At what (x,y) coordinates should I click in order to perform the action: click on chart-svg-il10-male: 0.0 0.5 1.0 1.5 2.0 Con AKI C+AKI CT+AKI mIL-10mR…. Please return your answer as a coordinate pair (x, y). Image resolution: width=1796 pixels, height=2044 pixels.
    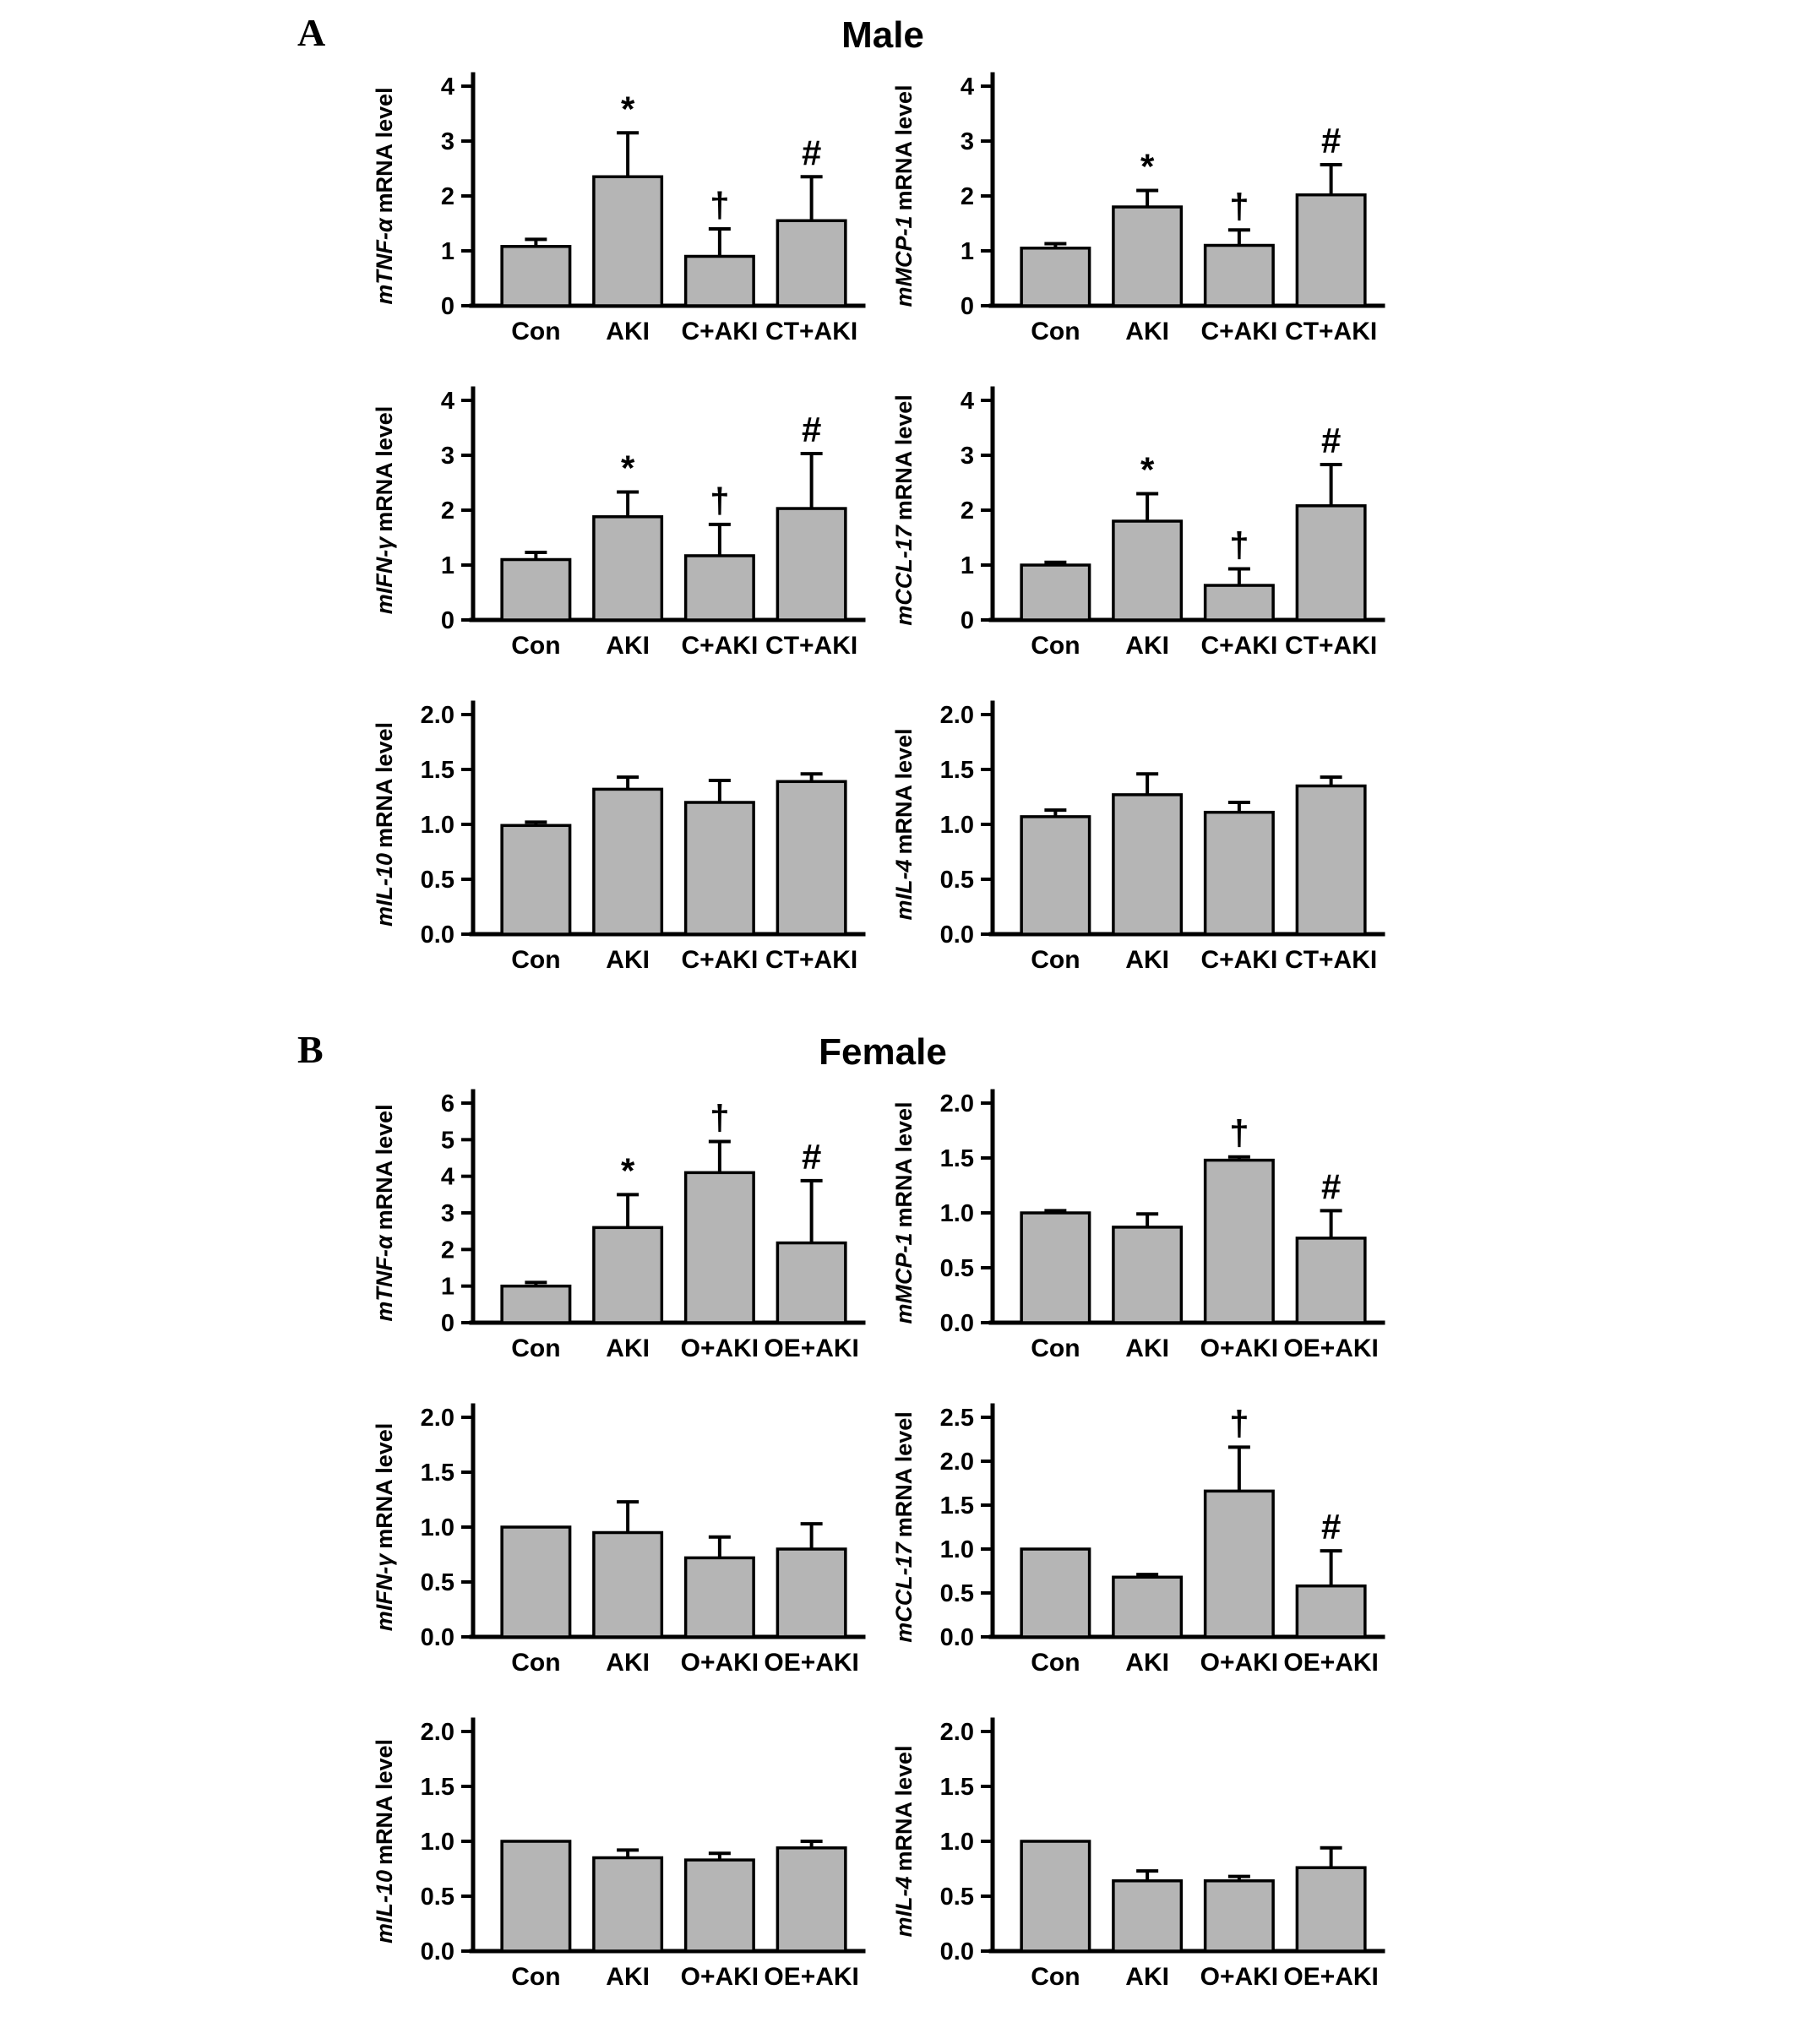
    Looking at the image, I should click on (619, 837).